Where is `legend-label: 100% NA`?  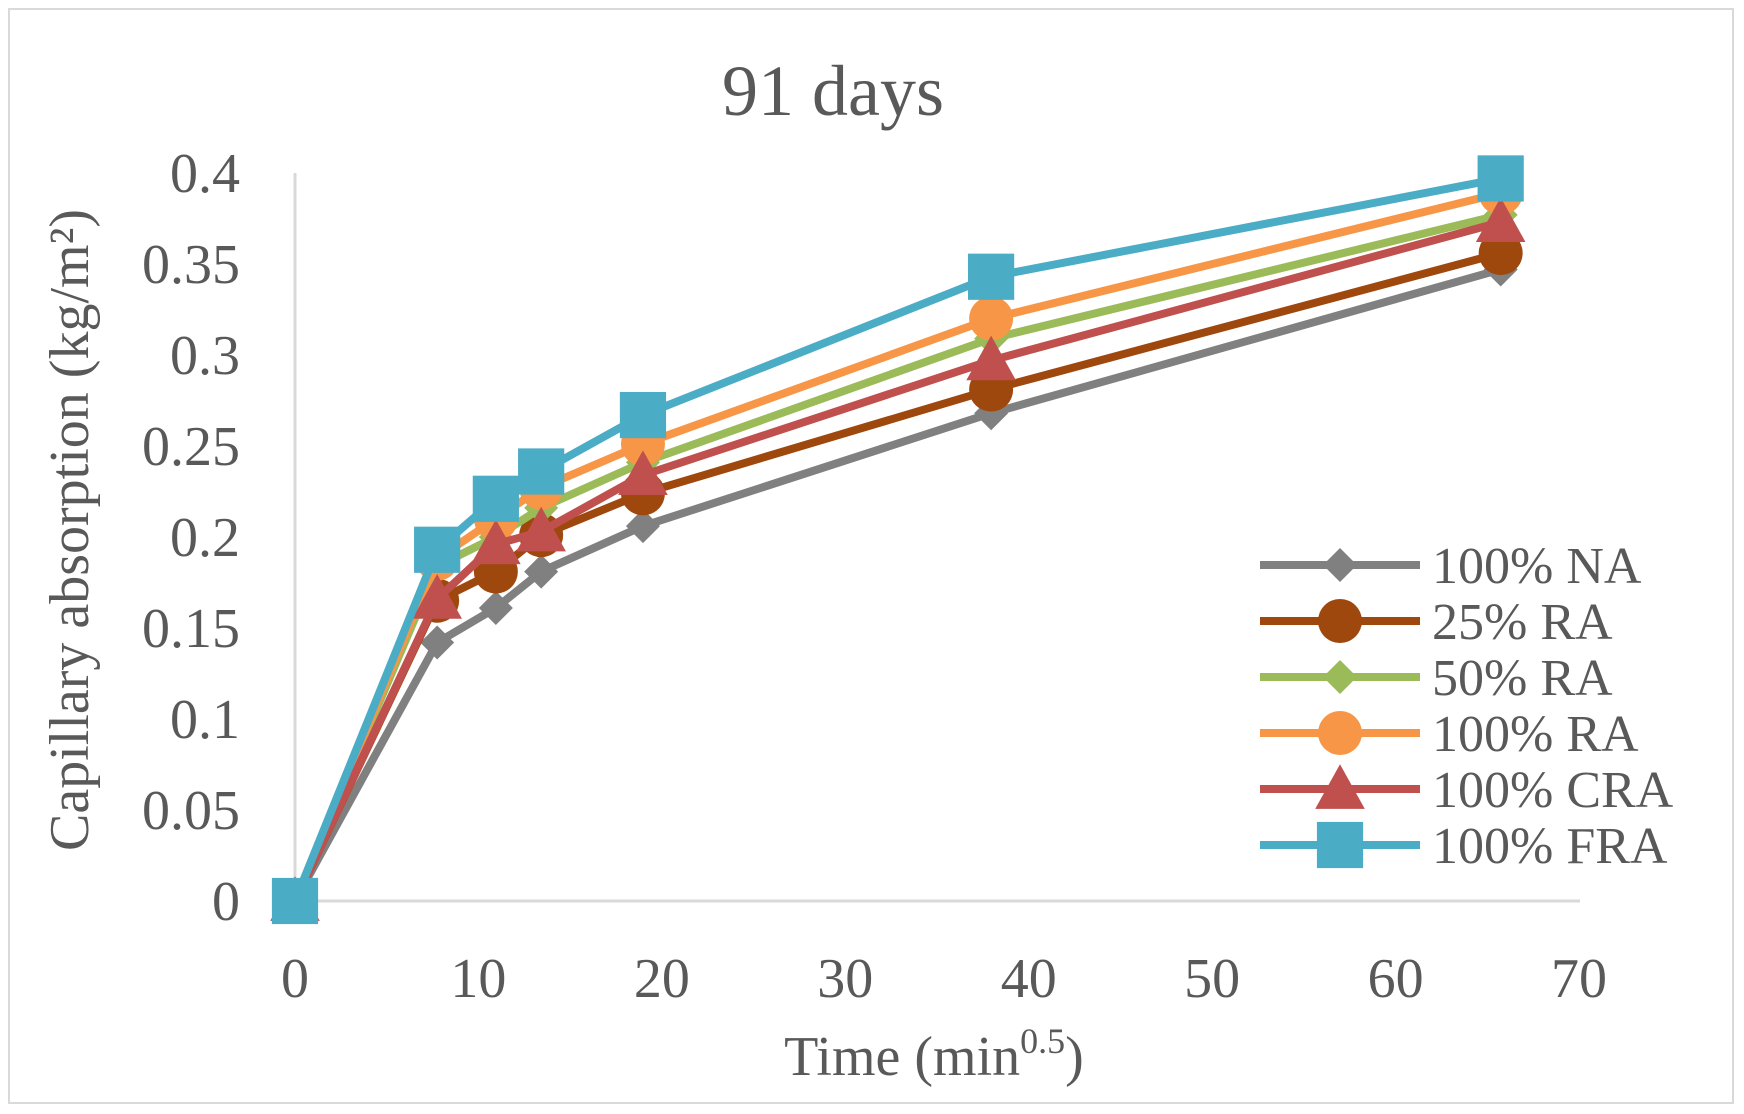
legend-label: 100% NA is located at coordinates (1537, 566).